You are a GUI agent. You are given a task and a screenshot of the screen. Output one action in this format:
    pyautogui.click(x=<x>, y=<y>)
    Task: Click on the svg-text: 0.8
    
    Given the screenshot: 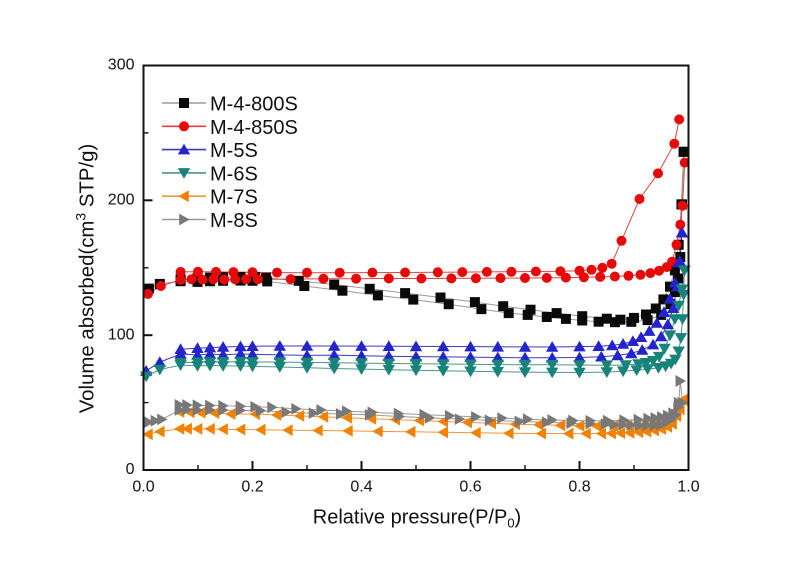 What is the action you would take?
    pyautogui.click(x=579, y=487)
    